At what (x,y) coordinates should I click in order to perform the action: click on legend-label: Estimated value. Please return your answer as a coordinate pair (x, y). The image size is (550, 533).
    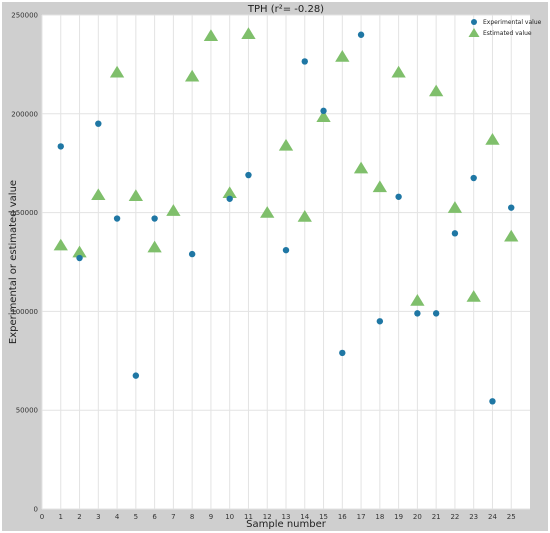
    Looking at the image, I should click on (507, 33).